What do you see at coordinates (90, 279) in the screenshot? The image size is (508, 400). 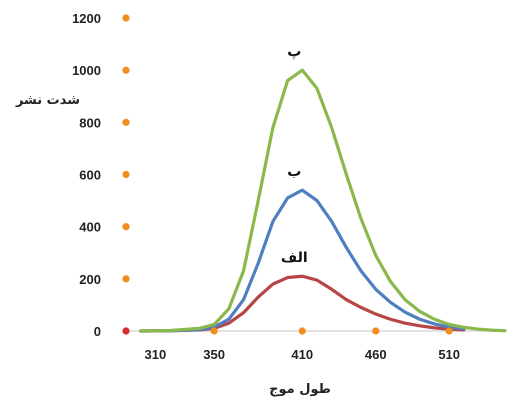 I see `y-tick-label: 200` at bounding box center [90, 279].